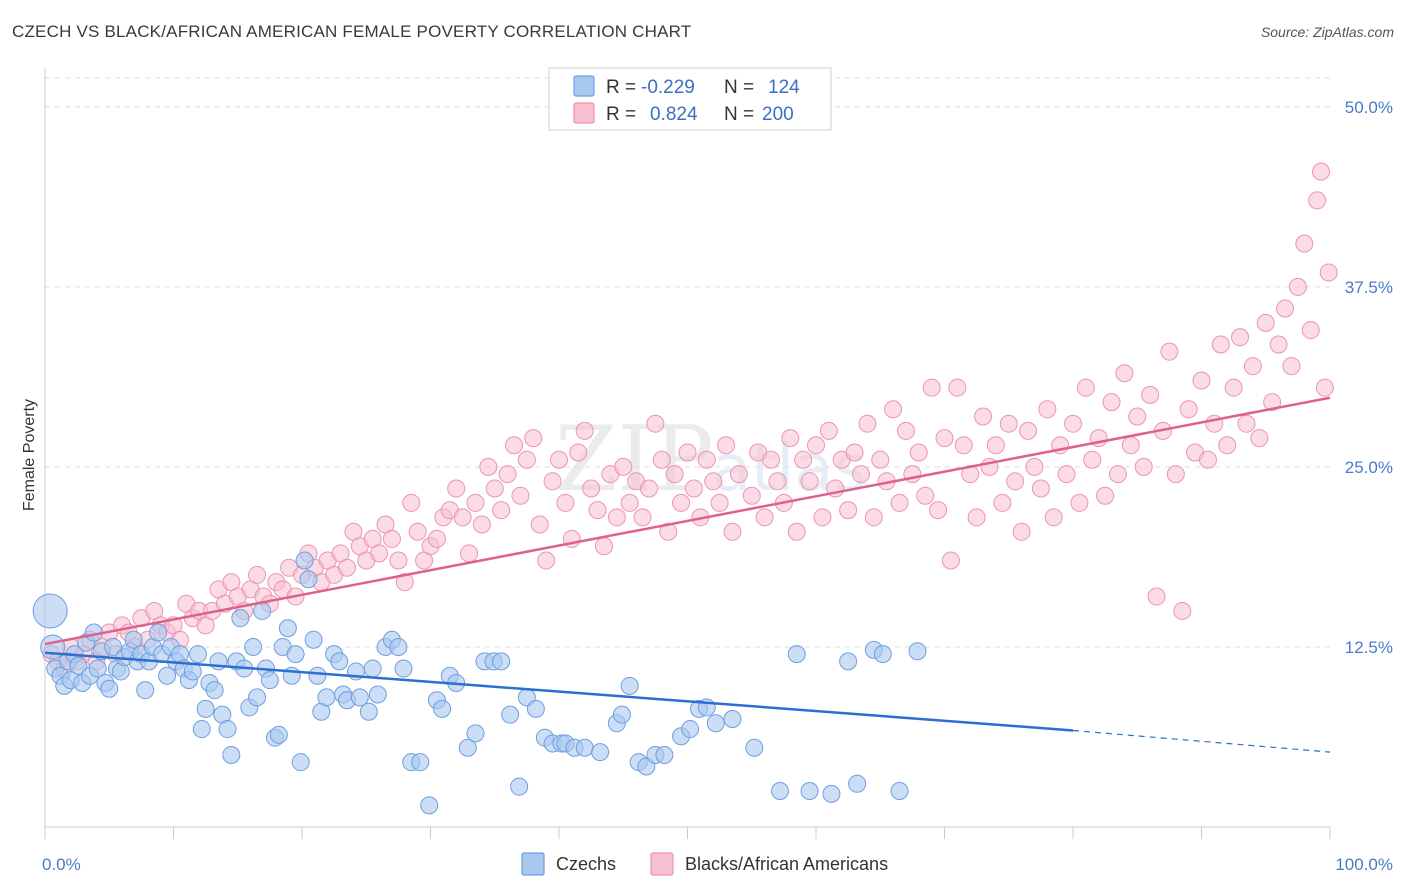 The image size is (1406, 892). I want to click on legend-box: R = -0.229 N = 124 R = 0.824 N = 200, so click(690, 99).